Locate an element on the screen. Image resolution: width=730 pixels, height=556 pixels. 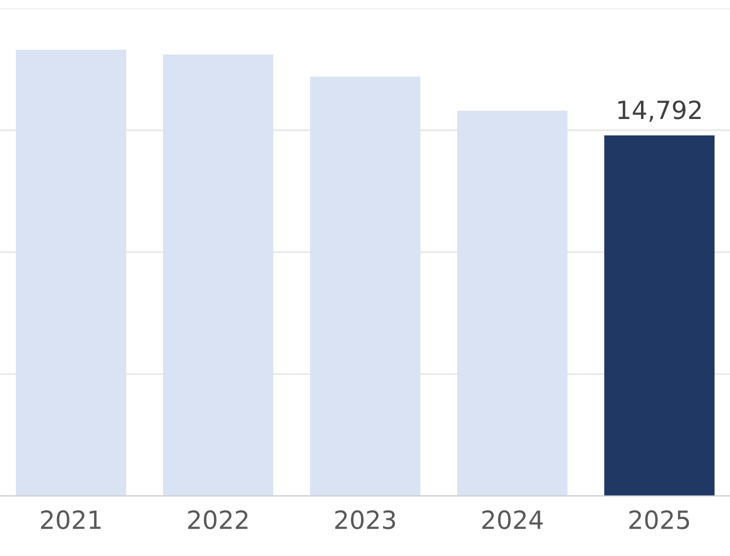
x-tick-label: 2023 is located at coordinates (365, 520).